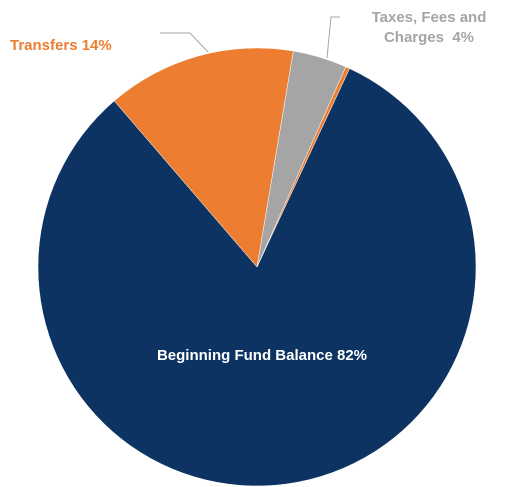 The width and height of the screenshot is (525, 487). I want to click on slice-label: Transfers 14%, so click(61, 46).